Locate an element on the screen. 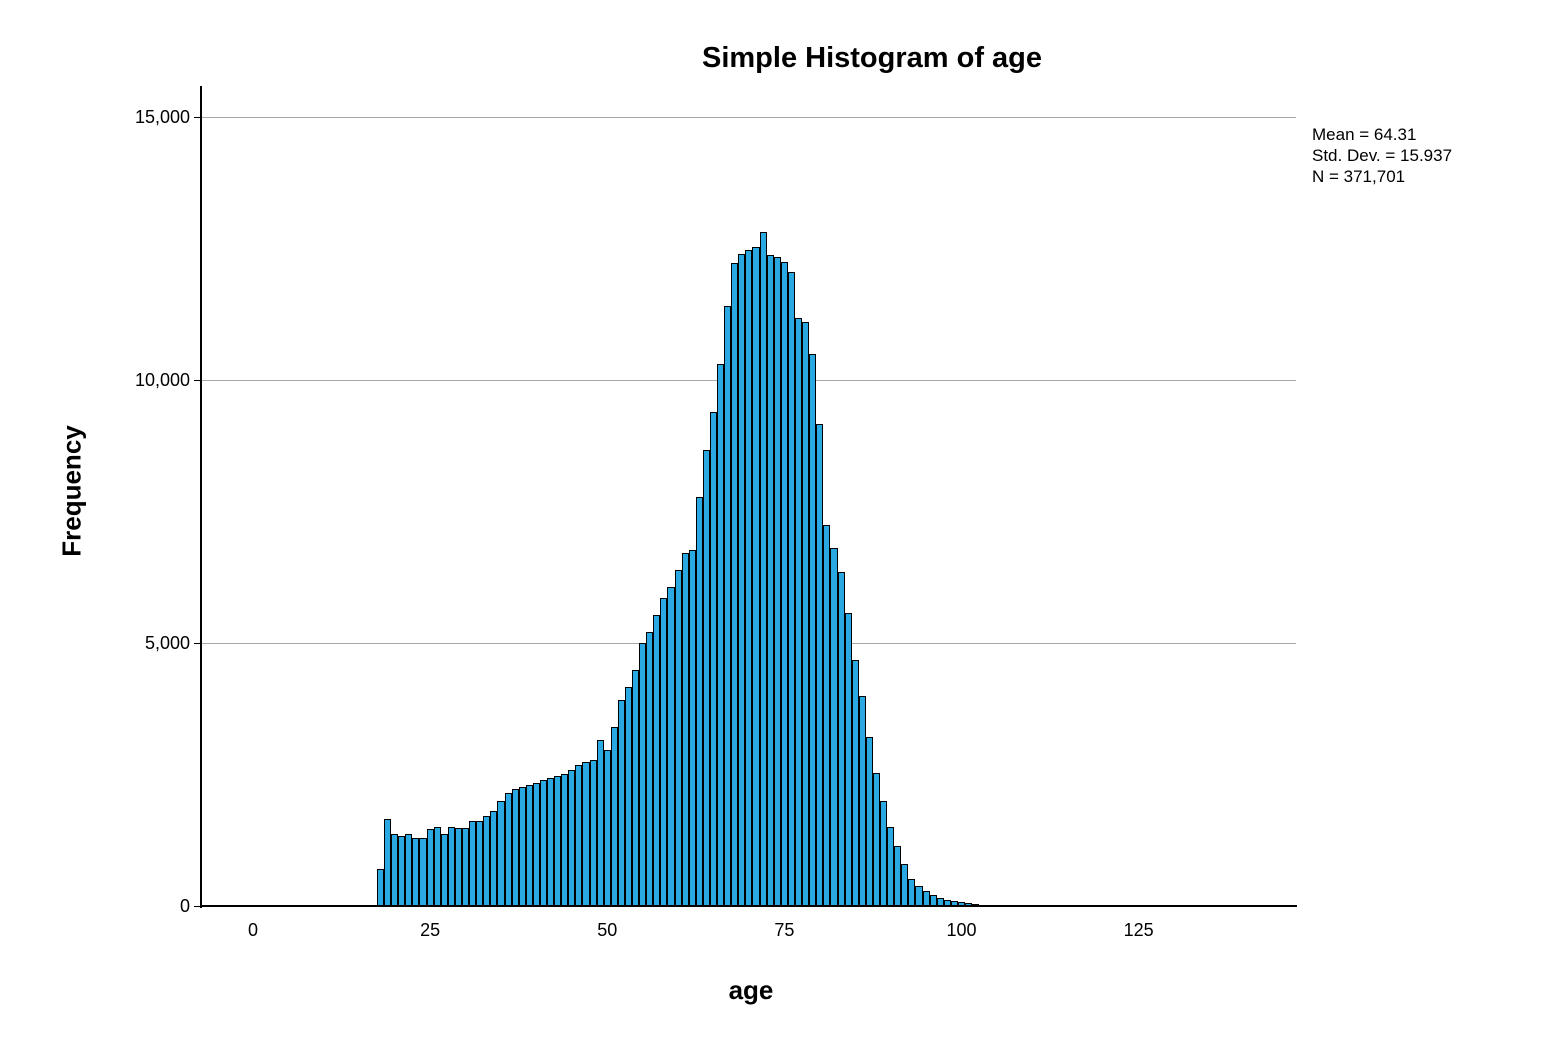 This screenshot has width=1562, height=1046. x-tick-label-100: 100 is located at coordinates (961, 930).